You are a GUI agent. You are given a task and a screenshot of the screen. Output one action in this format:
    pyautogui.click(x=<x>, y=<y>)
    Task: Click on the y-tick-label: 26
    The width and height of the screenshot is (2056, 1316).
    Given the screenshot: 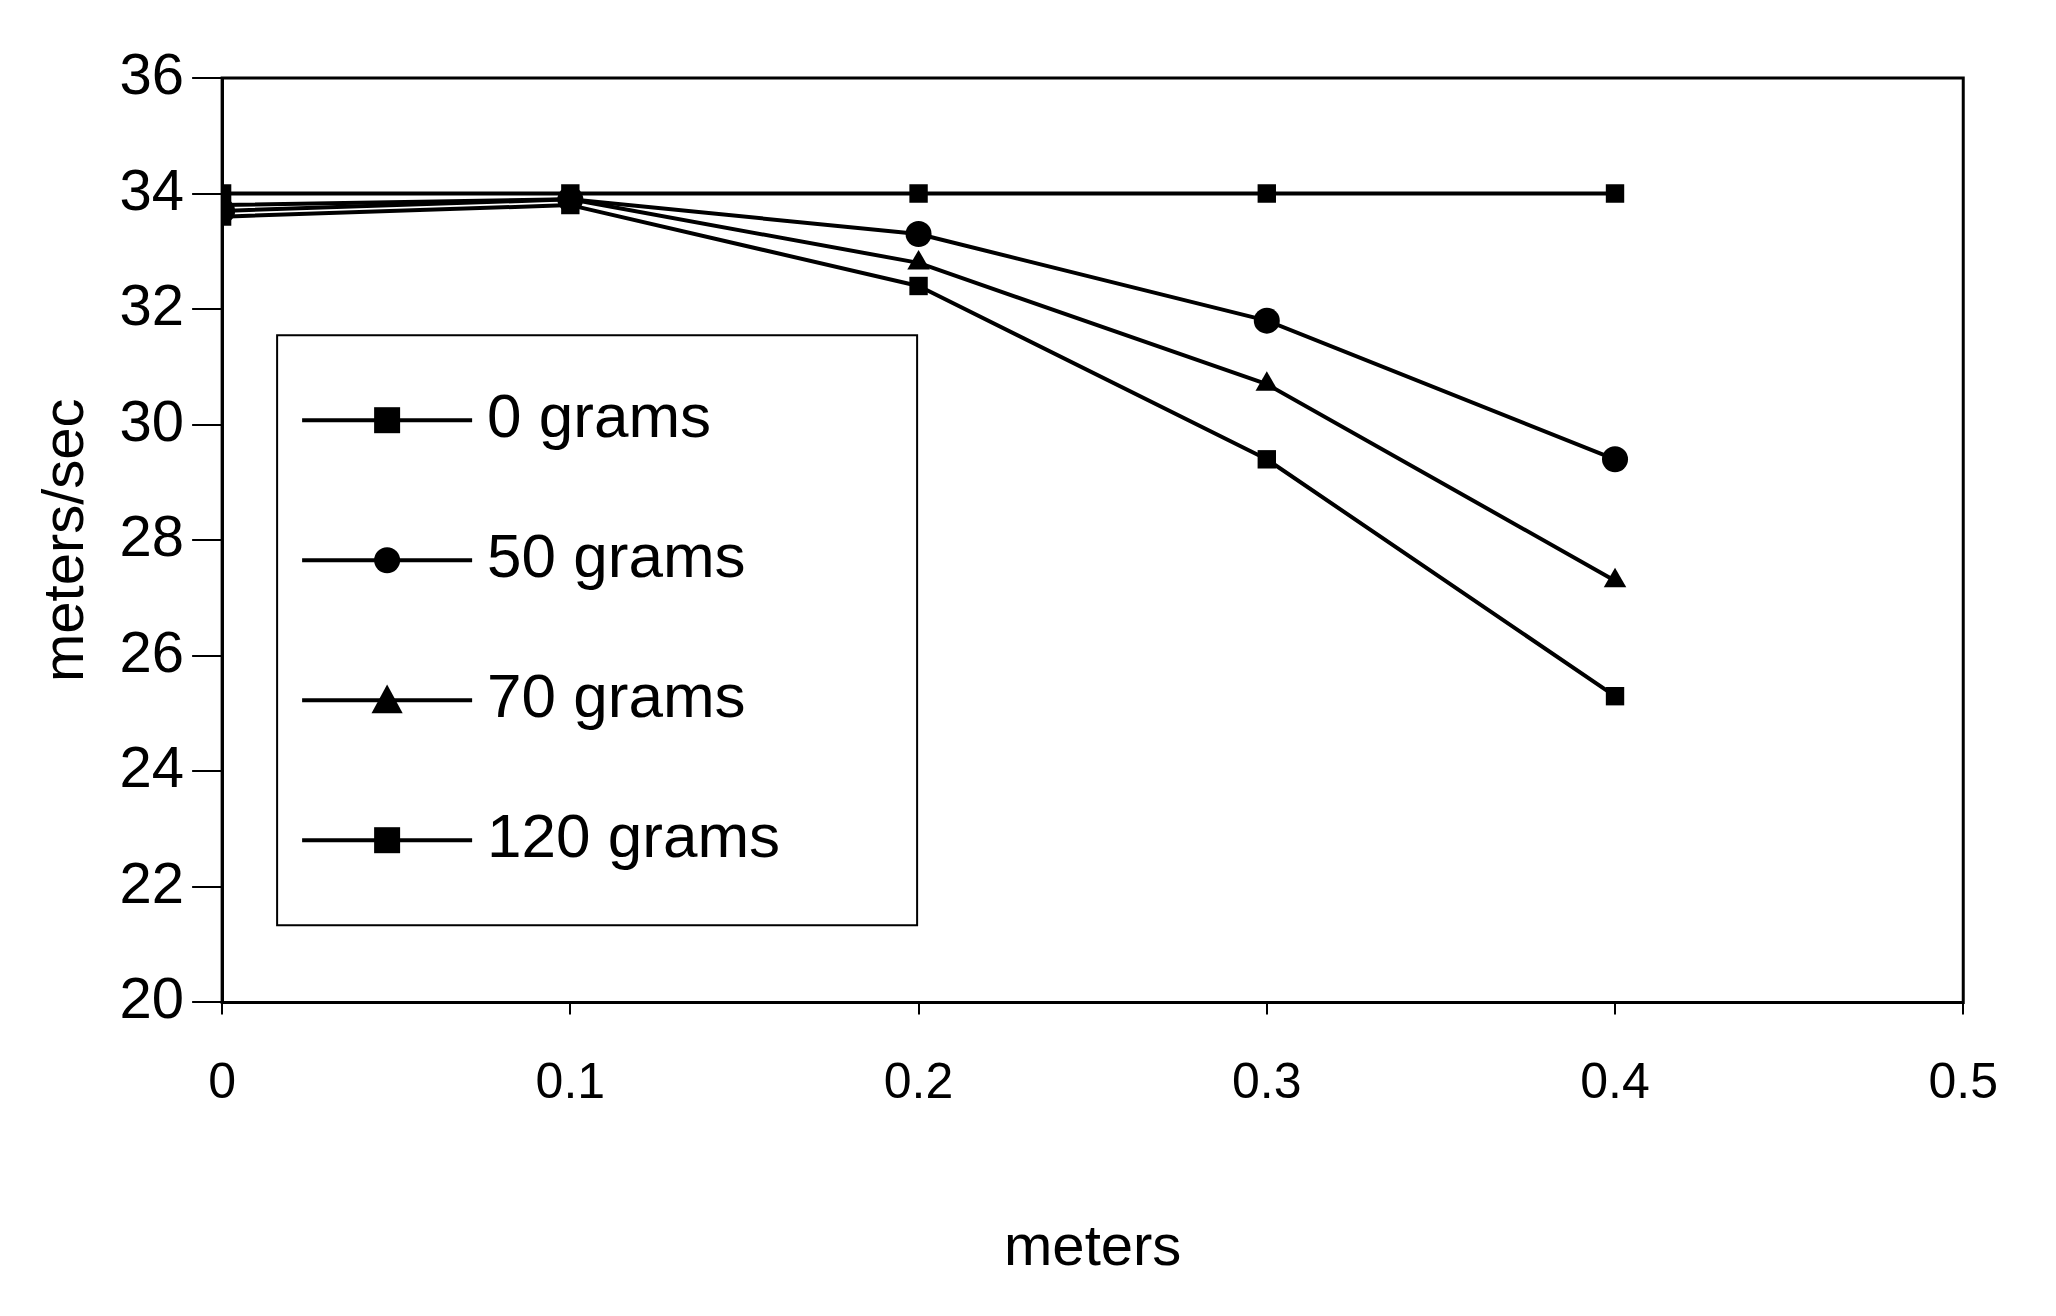 What is the action you would take?
    pyautogui.click(x=152, y=651)
    